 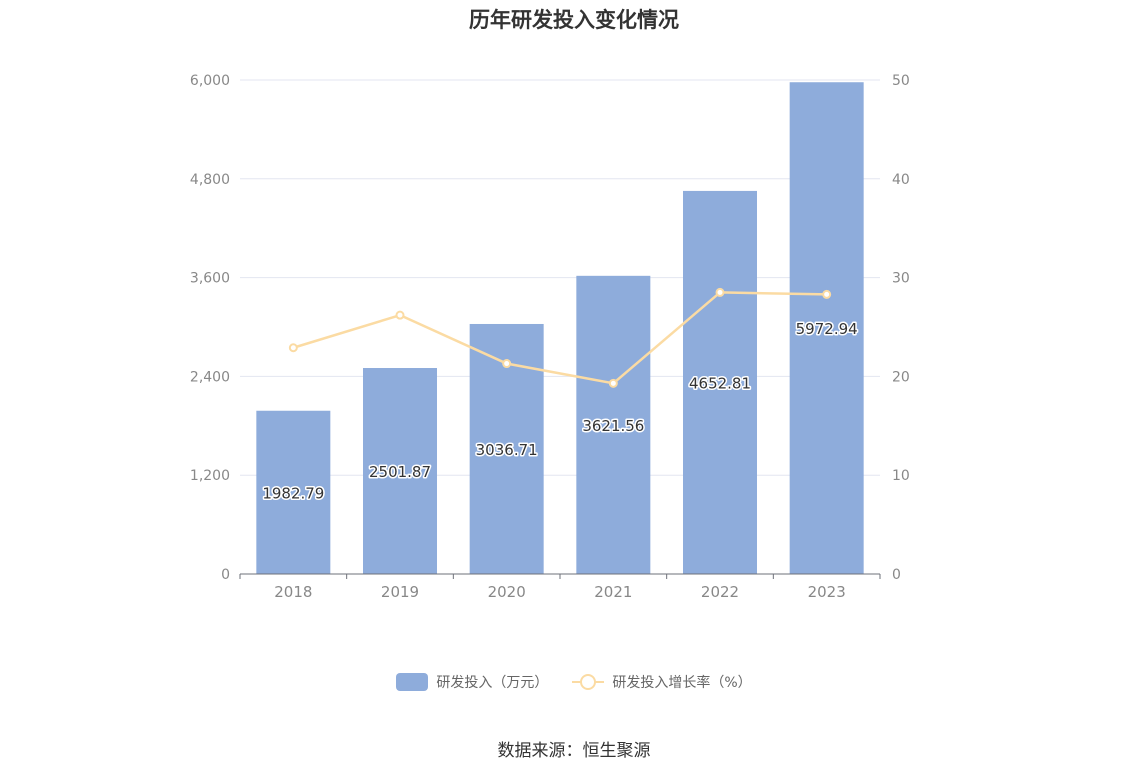 What do you see at coordinates (901, 377) in the screenshot?
I see `right-tick-label: 20` at bounding box center [901, 377].